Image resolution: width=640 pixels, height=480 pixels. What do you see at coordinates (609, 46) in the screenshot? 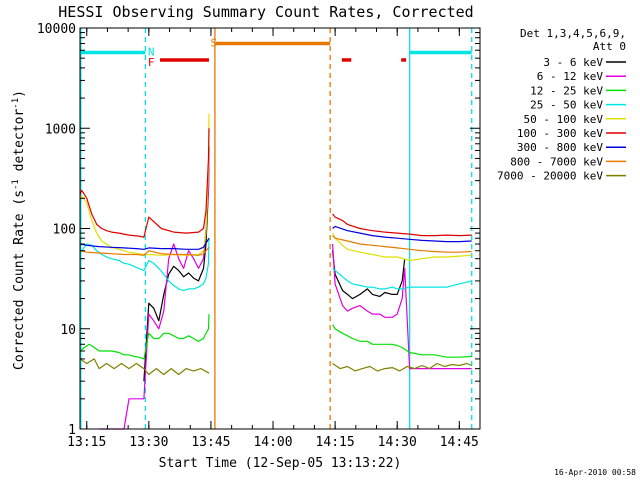
I see `legend-header-attenuator: Att 0` at bounding box center [609, 46].